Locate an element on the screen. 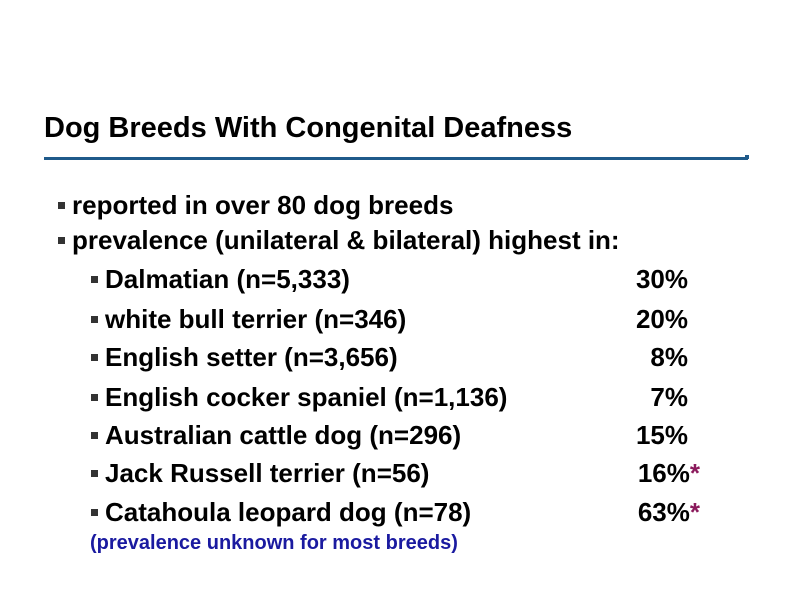 The width and height of the screenshot is (792, 612). breed-name: Australian cattle dog (n=296) is located at coordinates (283, 435).